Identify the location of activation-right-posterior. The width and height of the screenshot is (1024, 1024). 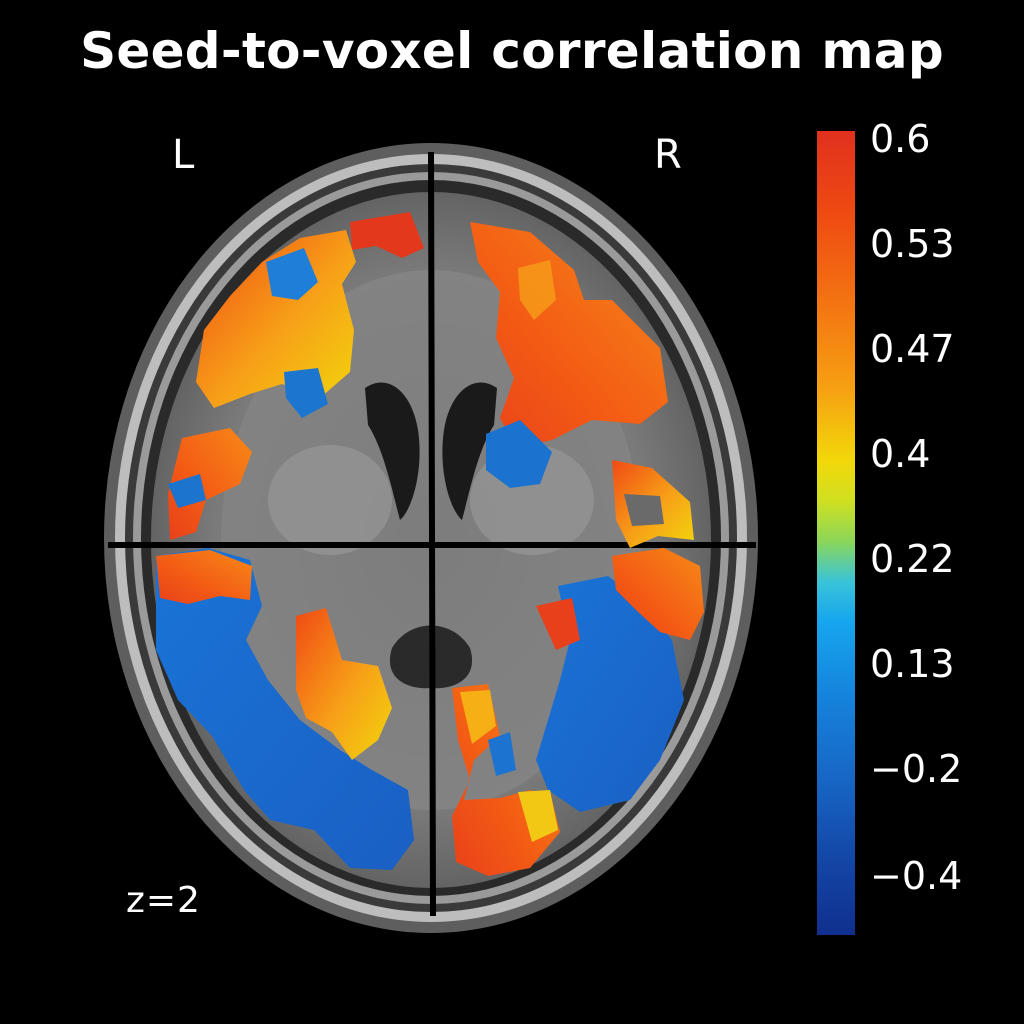
(578, 712).